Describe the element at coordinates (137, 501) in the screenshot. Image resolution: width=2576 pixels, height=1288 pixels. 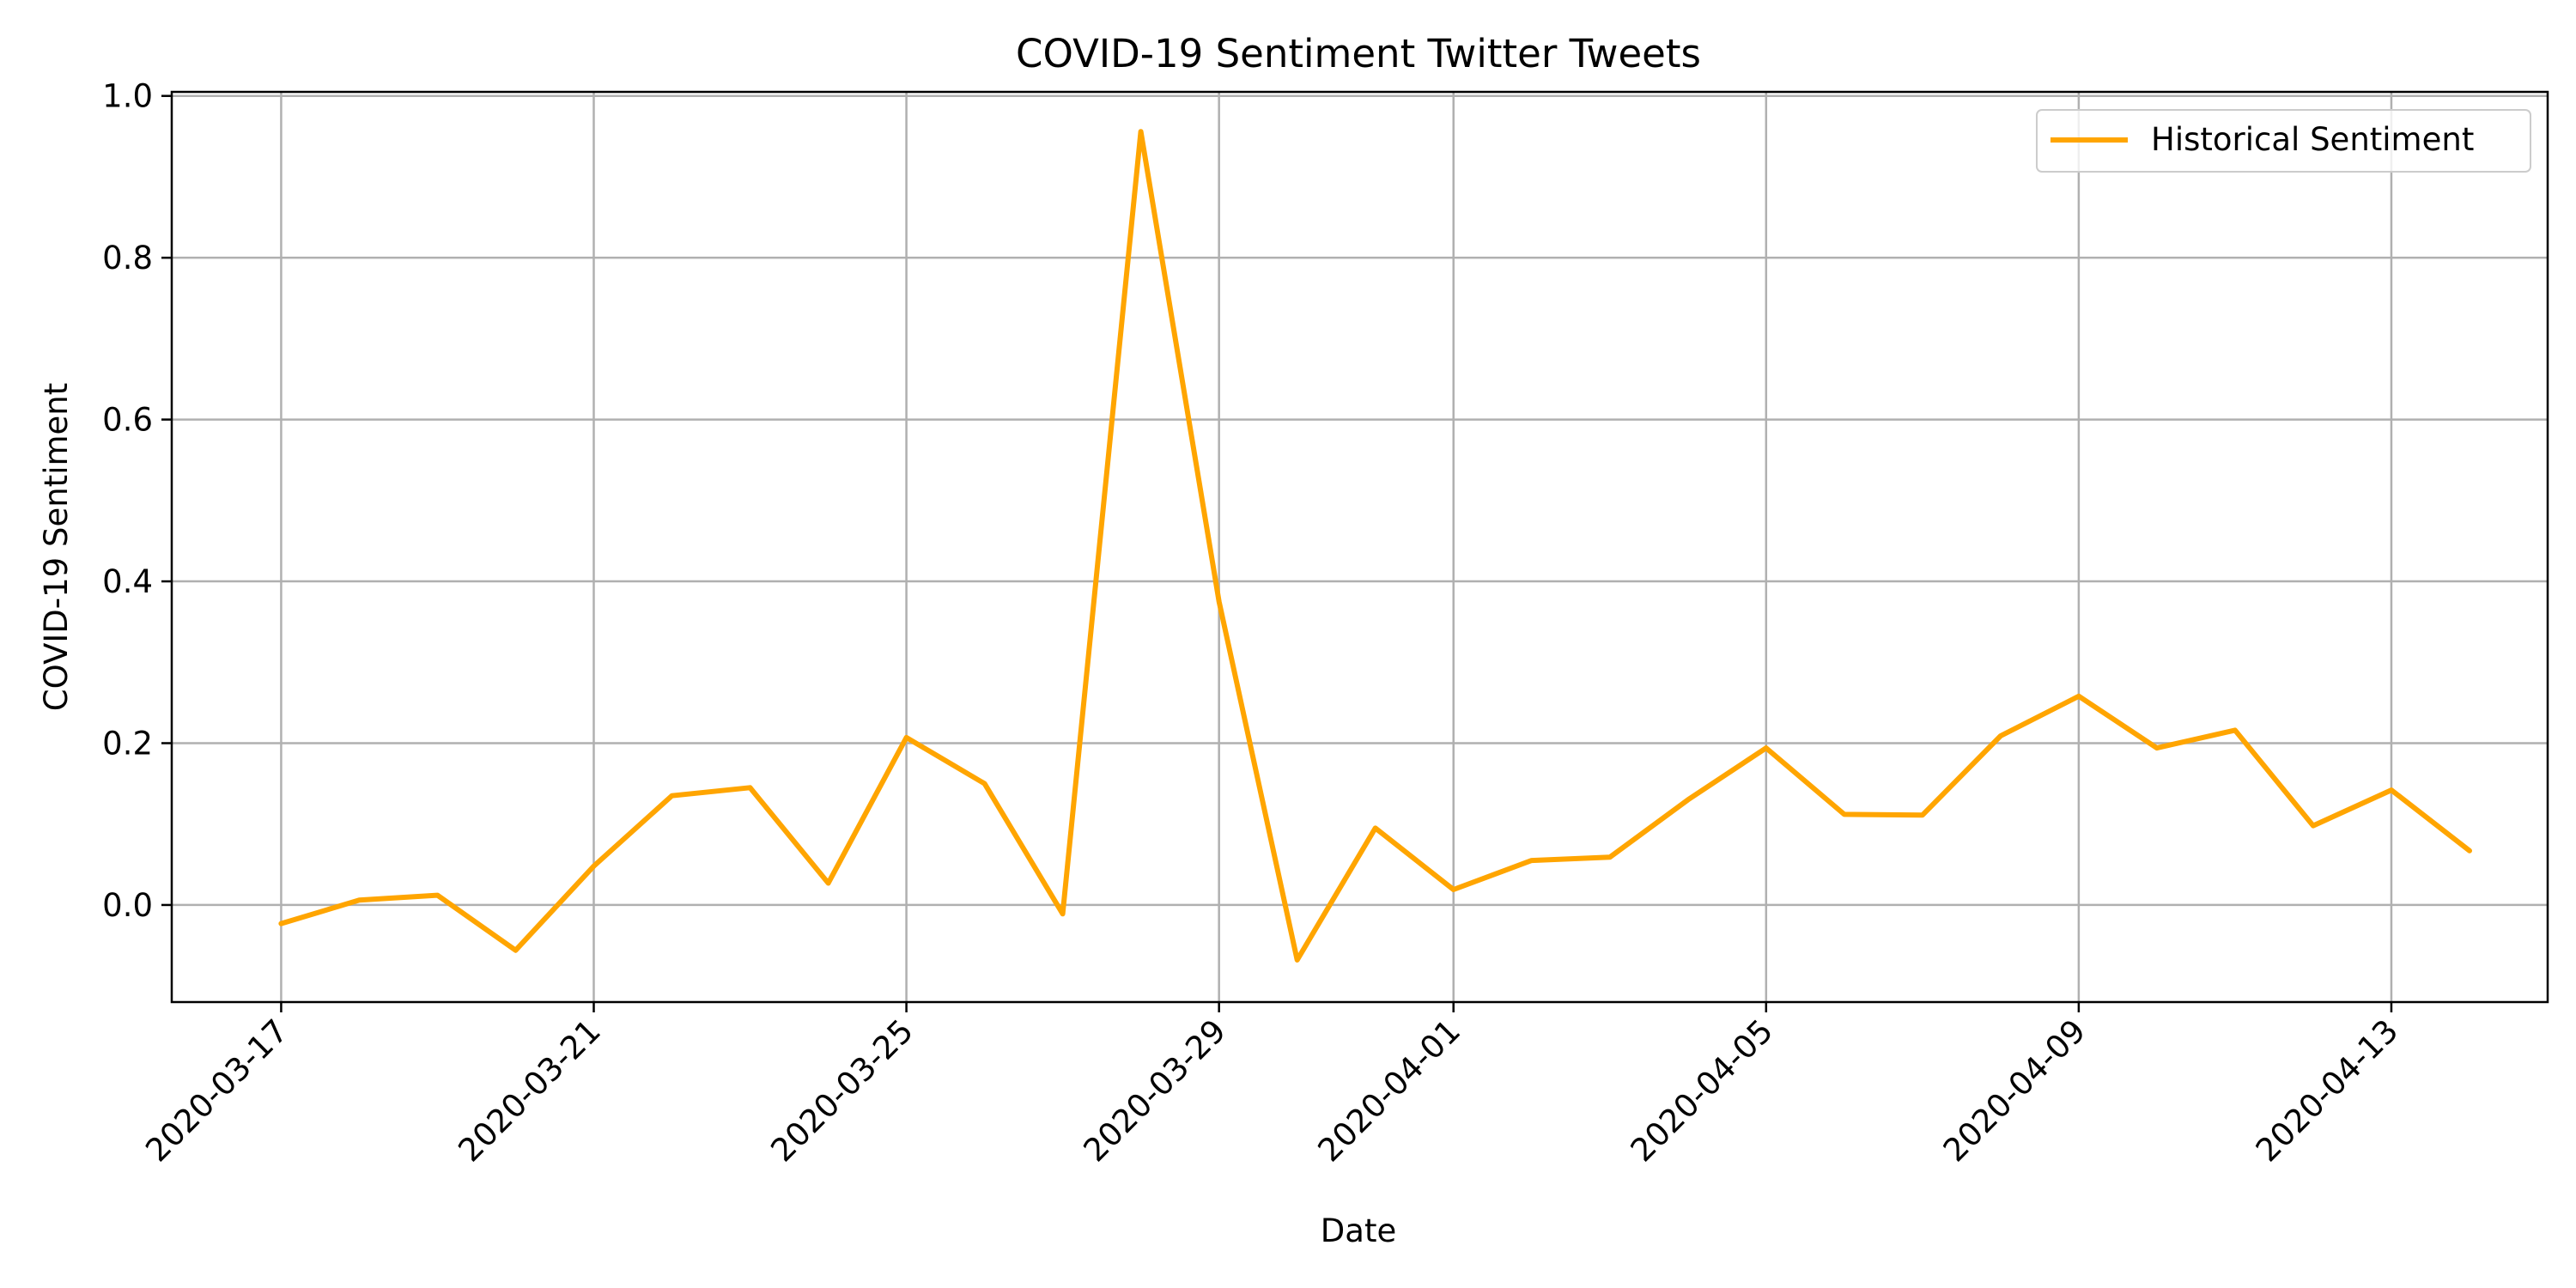
I see `y-axis: 0.0 0.2 0.4 0.6 0.8 1.0` at that location.